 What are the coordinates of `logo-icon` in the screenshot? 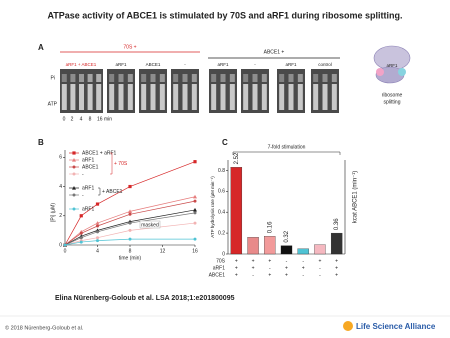 It's located at (348, 326).